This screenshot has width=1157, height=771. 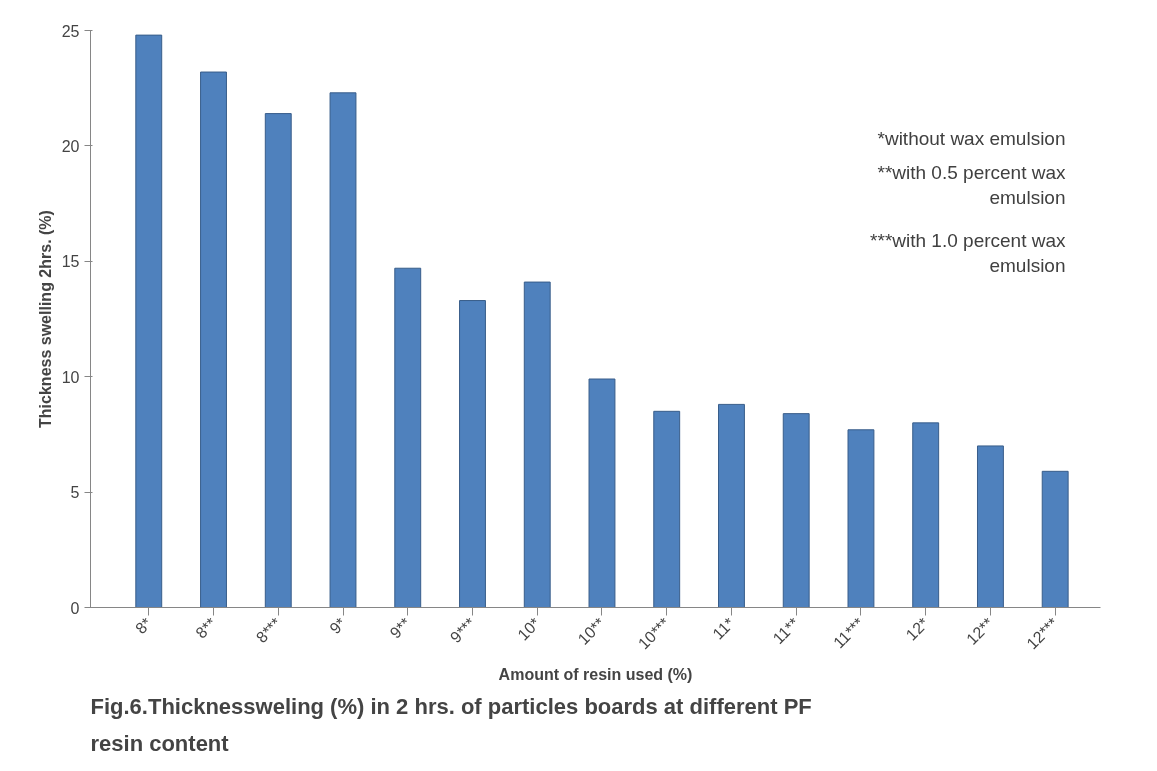 What do you see at coordinates (206, 628) in the screenshot?
I see `x-tick-label: 8**` at bounding box center [206, 628].